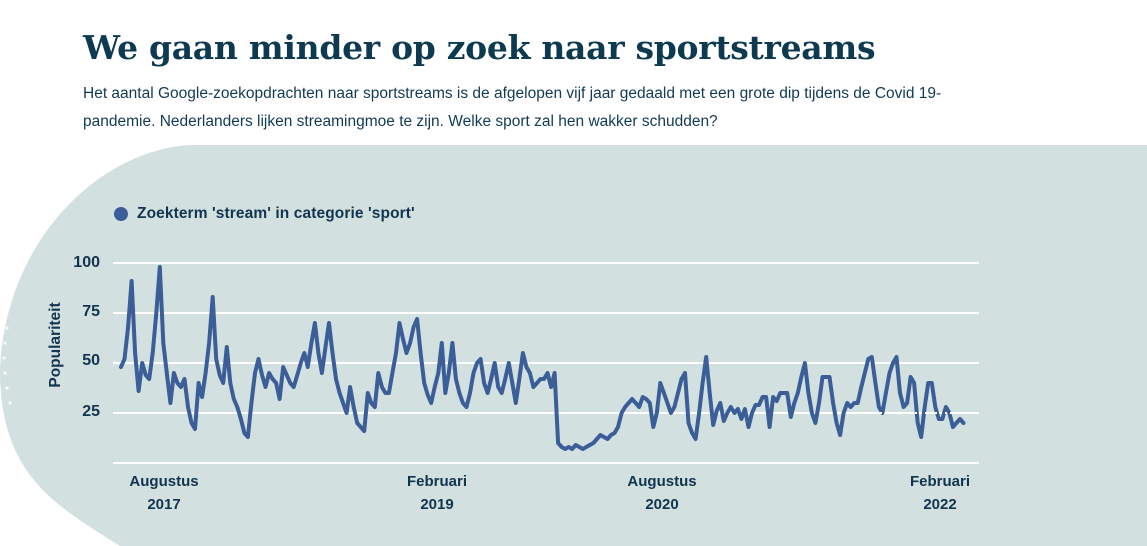 The width and height of the screenshot is (1147, 546). I want to click on chart-legend: Zoekterm 'stream' in categorie 'sport', so click(264, 214).